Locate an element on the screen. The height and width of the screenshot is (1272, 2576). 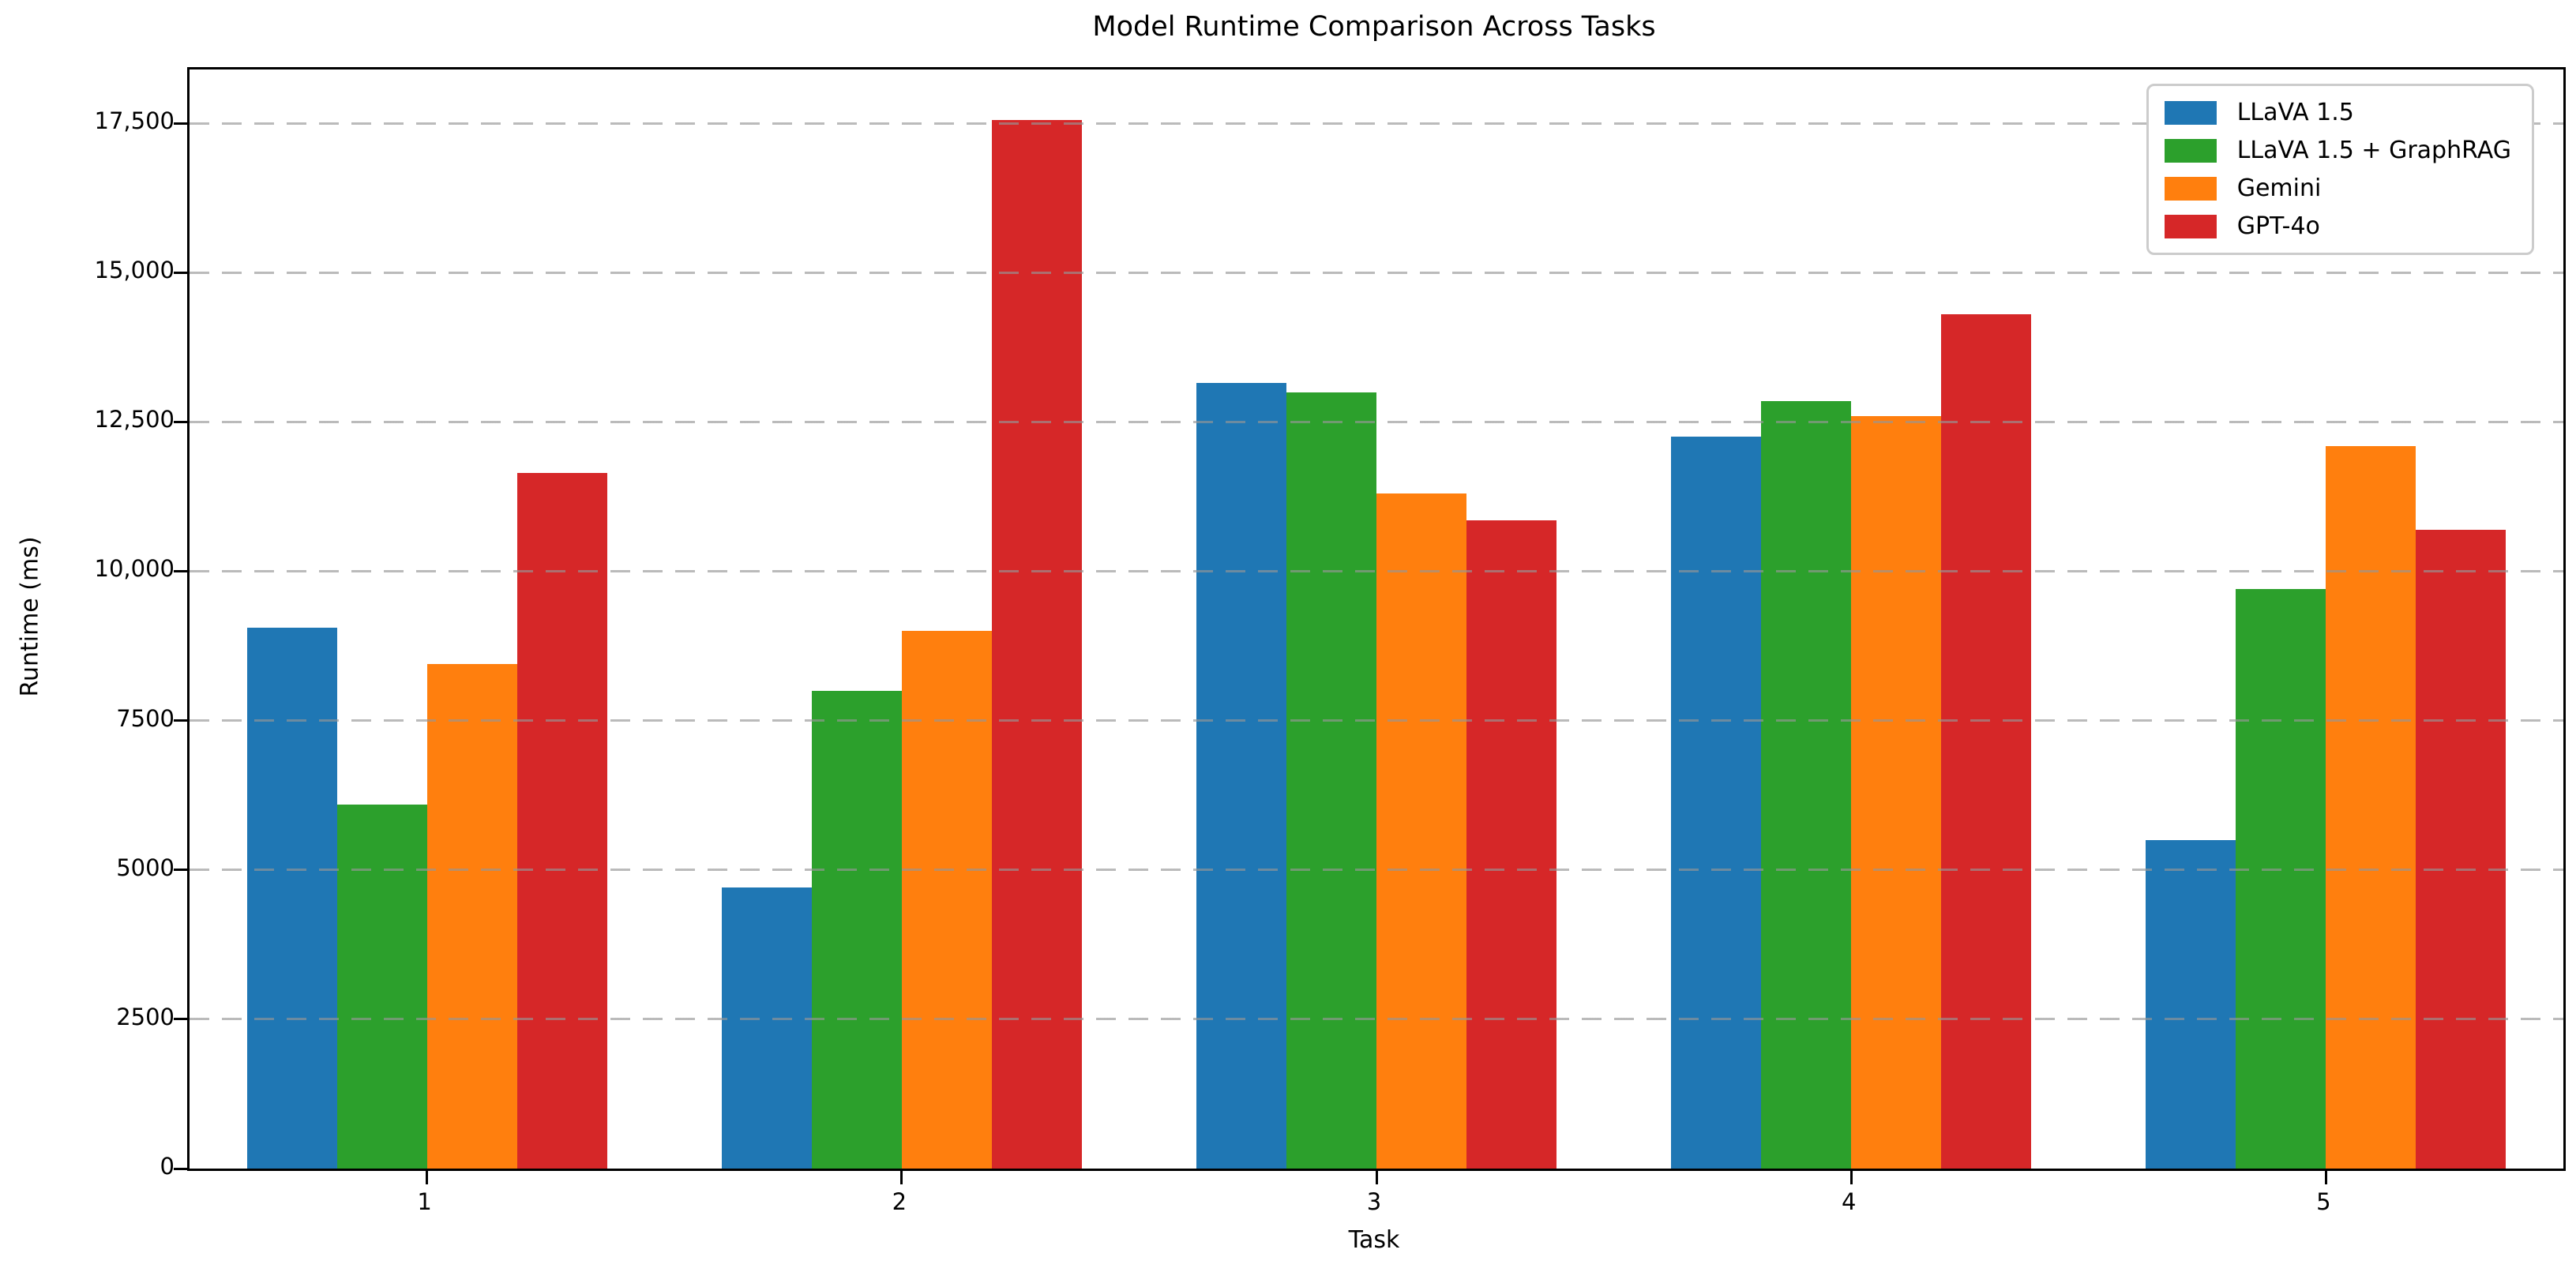
x-tick-label: 2 is located at coordinates (899, 1202).